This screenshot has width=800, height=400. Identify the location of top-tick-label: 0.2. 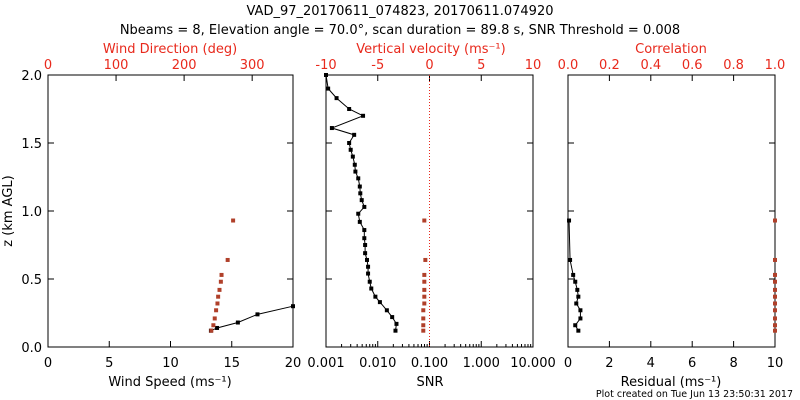
(609, 65).